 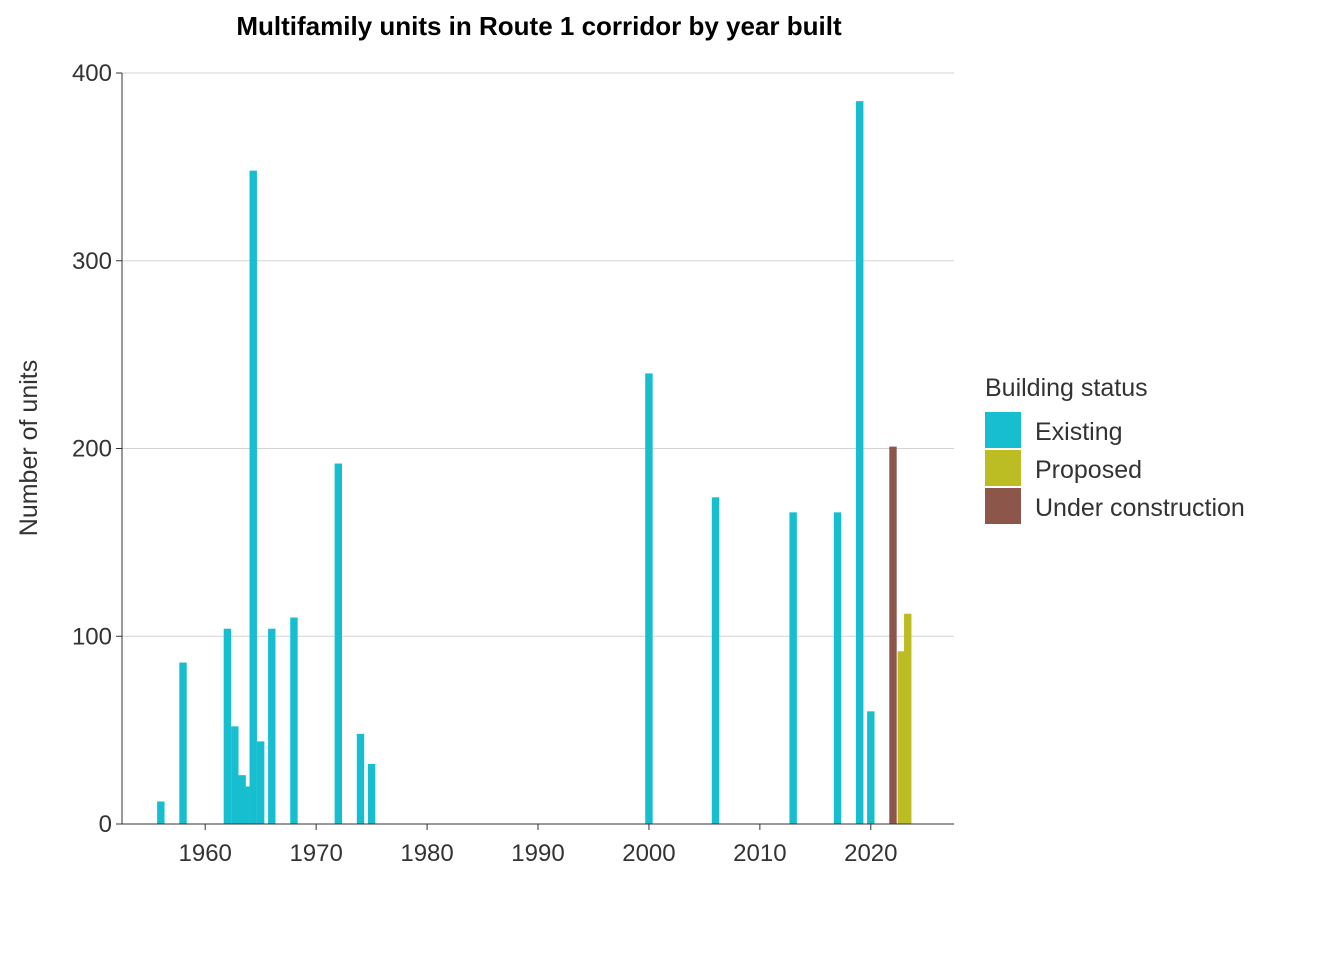 What do you see at coordinates (105, 824) in the screenshot?
I see `y-tick-label: 0` at bounding box center [105, 824].